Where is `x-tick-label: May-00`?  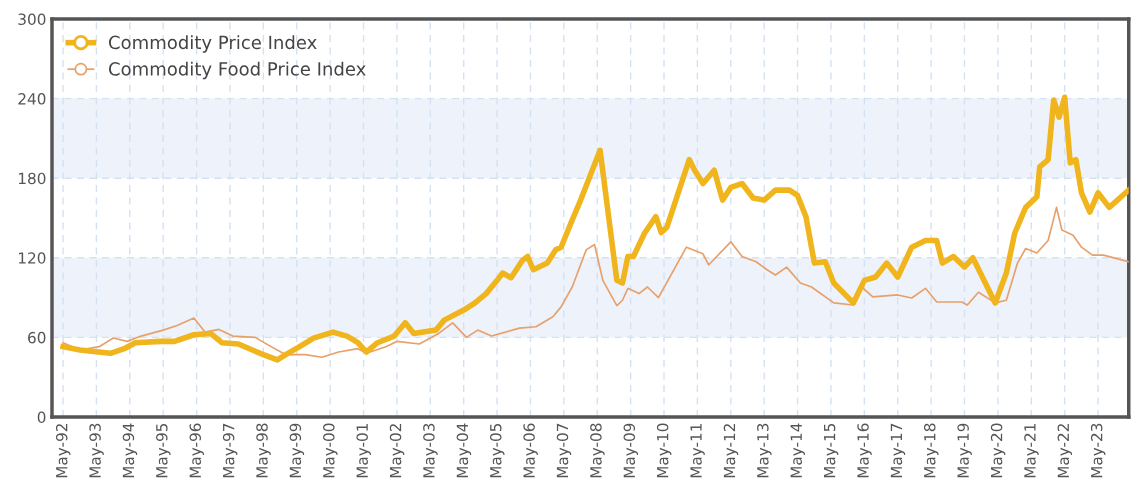 x-tick-label: May-00 is located at coordinates (330, 450).